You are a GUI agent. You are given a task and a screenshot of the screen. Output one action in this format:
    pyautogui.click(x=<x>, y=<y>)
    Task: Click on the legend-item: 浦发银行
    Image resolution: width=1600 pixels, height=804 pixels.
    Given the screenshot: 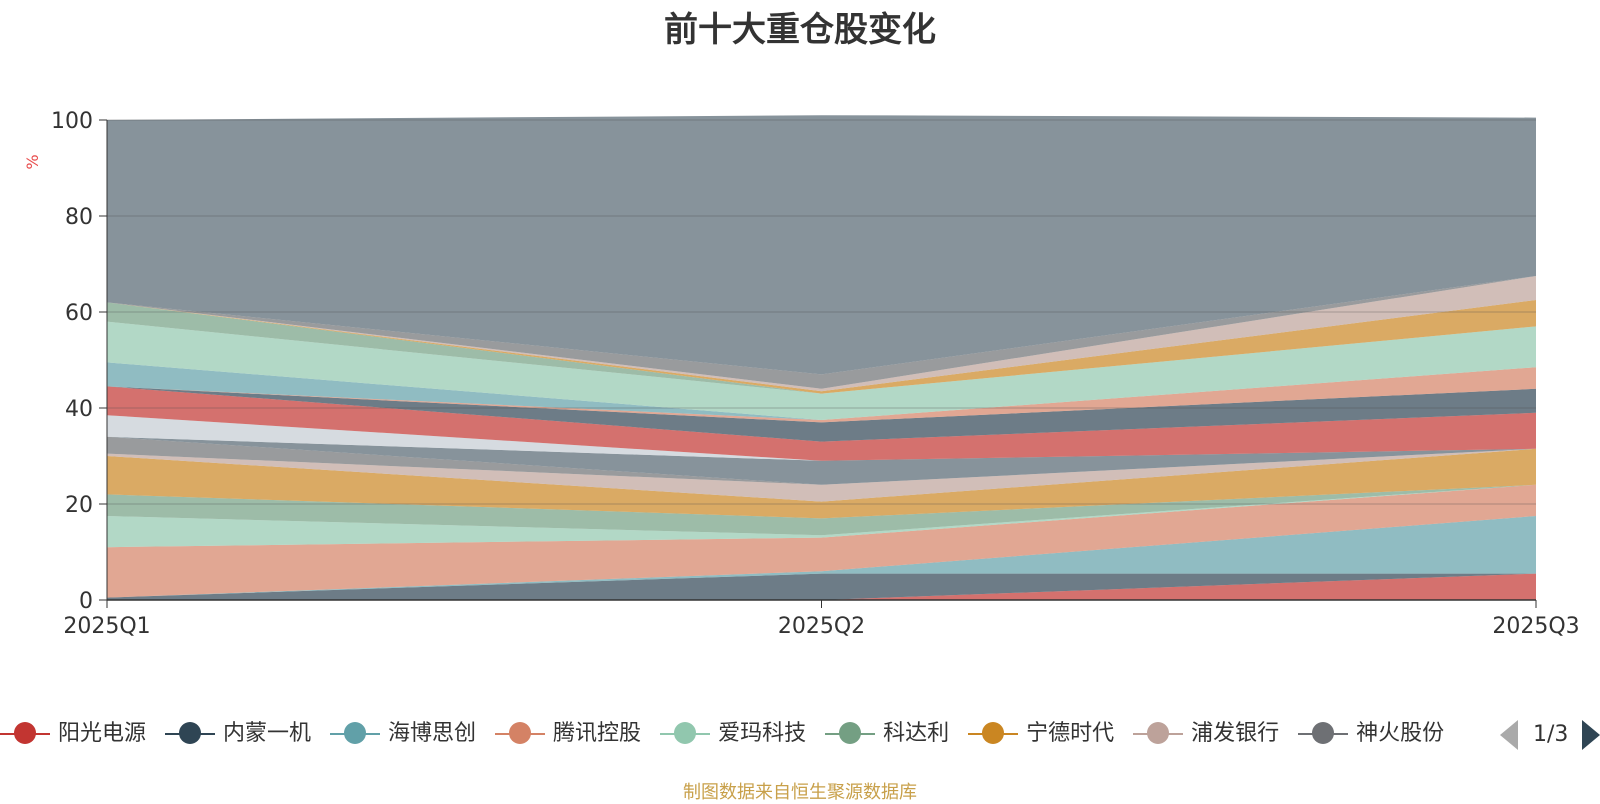 What is the action you would take?
    pyautogui.click(x=1206, y=734)
    